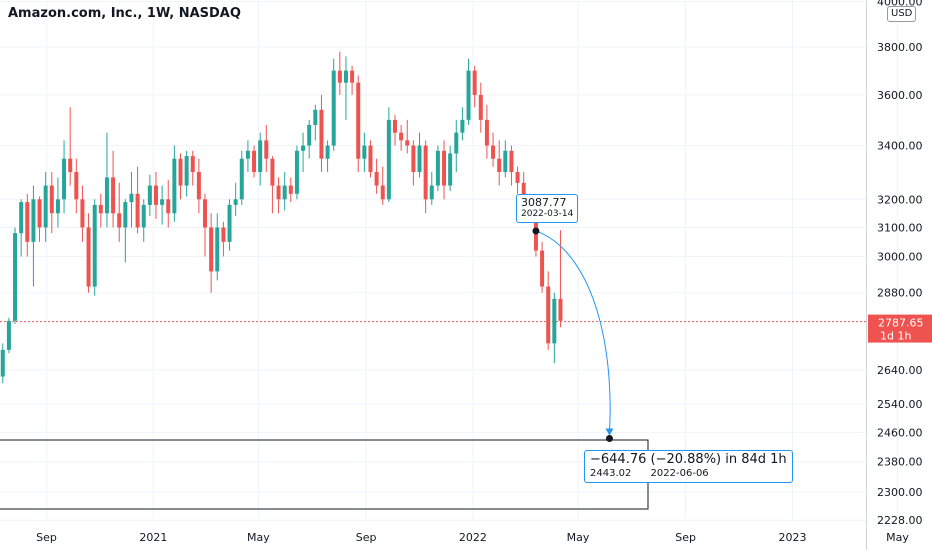  I want to click on x-tick-label: May, so click(578, 537).